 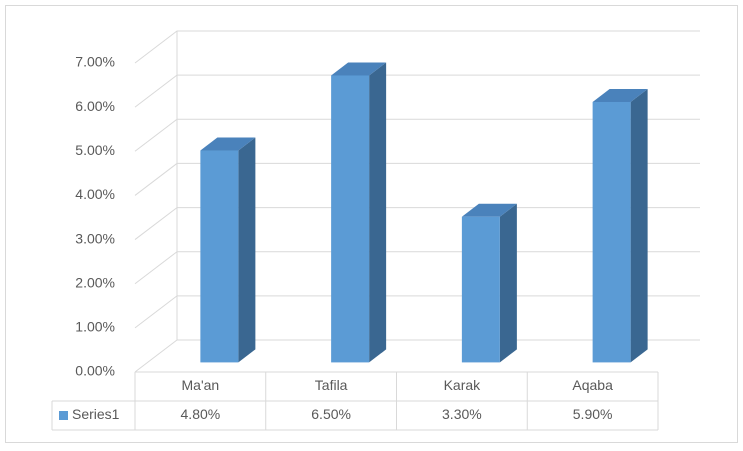 What do you see at coordinates (463, 385) in the screenshot?
I see `x-tick-label: Karak` at bounding box center [463, 385].